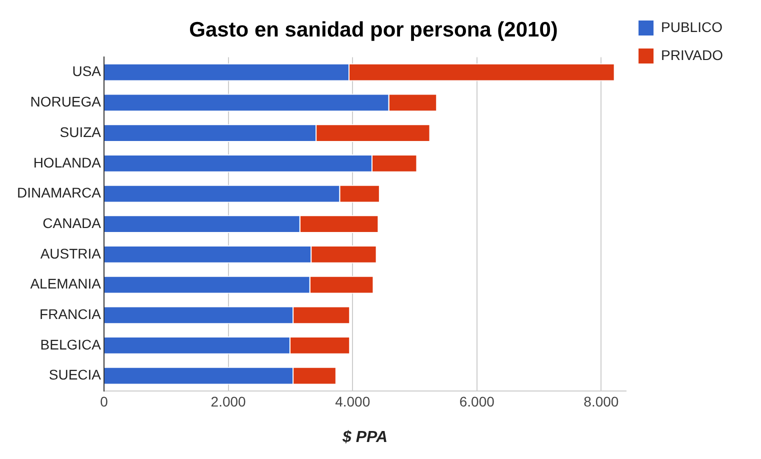  Describe the element at coordinates (71, 253) in the screenshot. I see `y-tick-label: AUSTRIA` at that location.